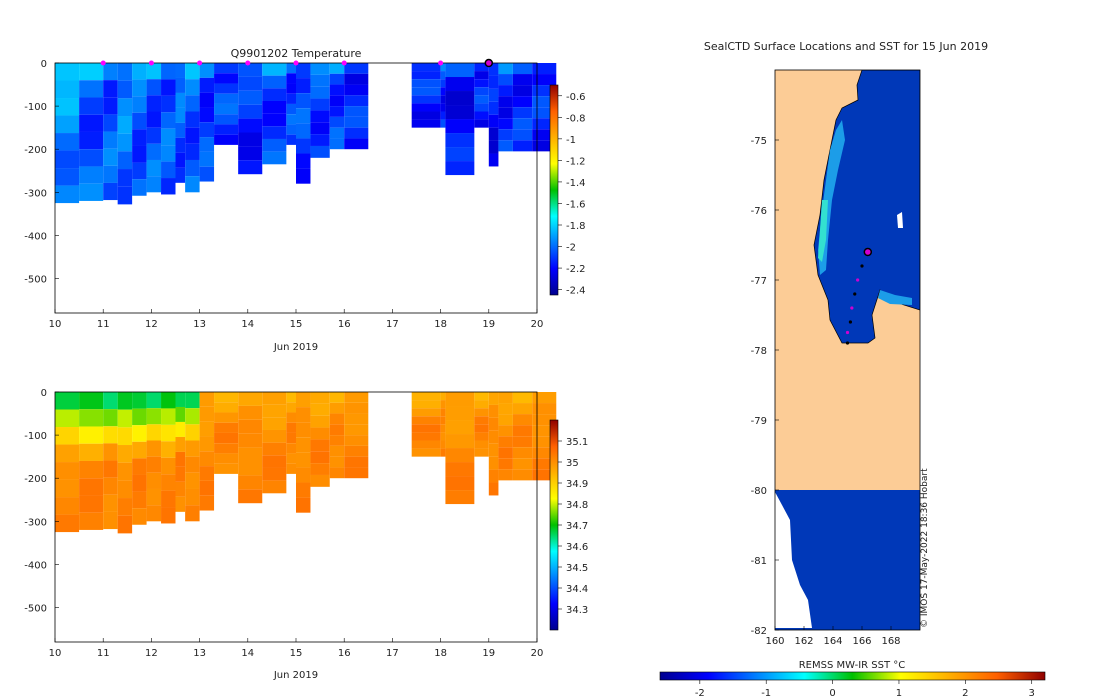  What do you see at coordinates (392, 324) in the screenshot?
I see `x-tick-label: 17` at bounding box center [392, 324].